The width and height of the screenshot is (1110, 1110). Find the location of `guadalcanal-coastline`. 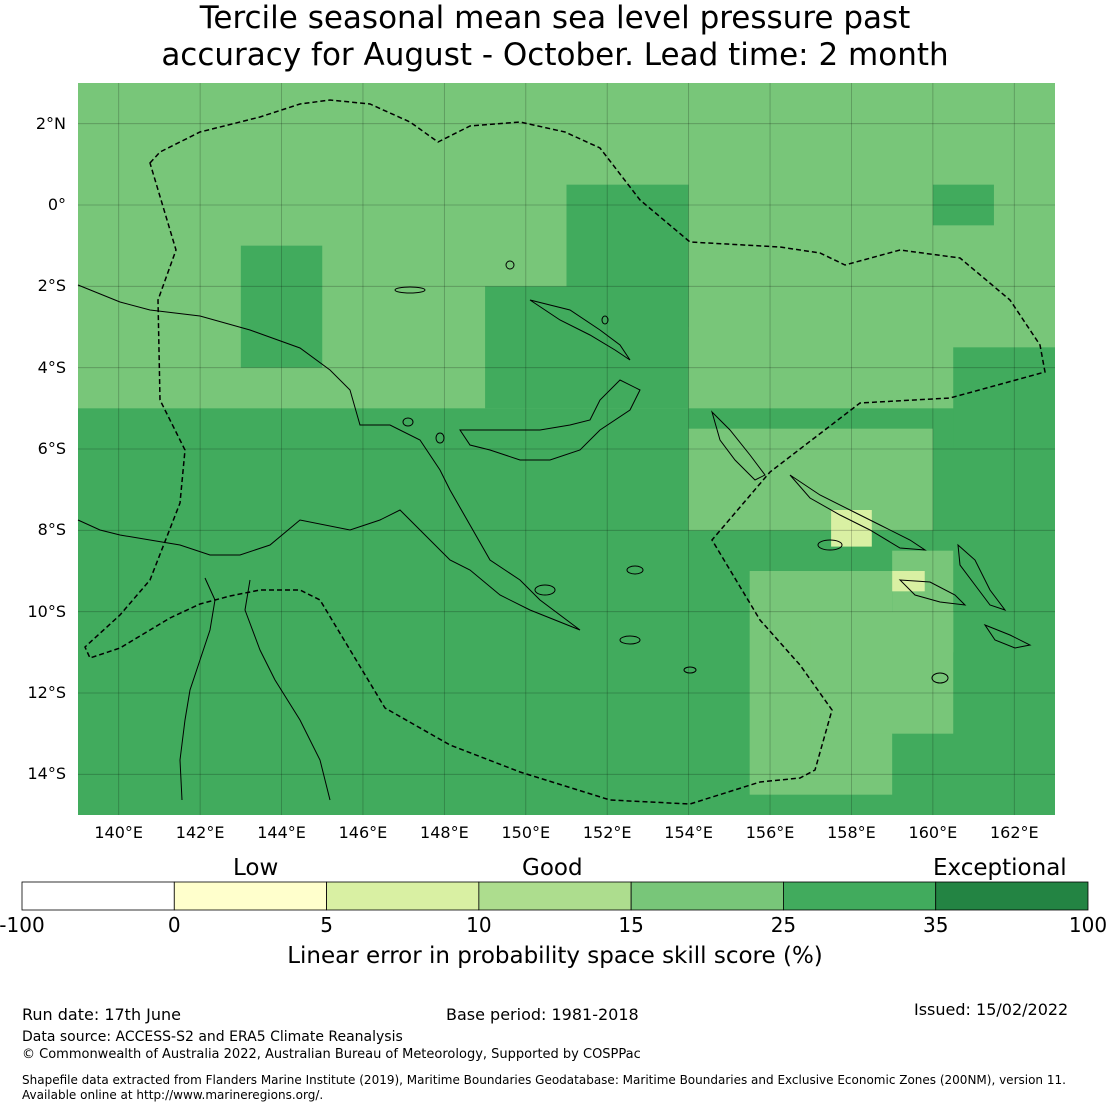

guadalcanal-coastline is located at coordinates (932, 592).